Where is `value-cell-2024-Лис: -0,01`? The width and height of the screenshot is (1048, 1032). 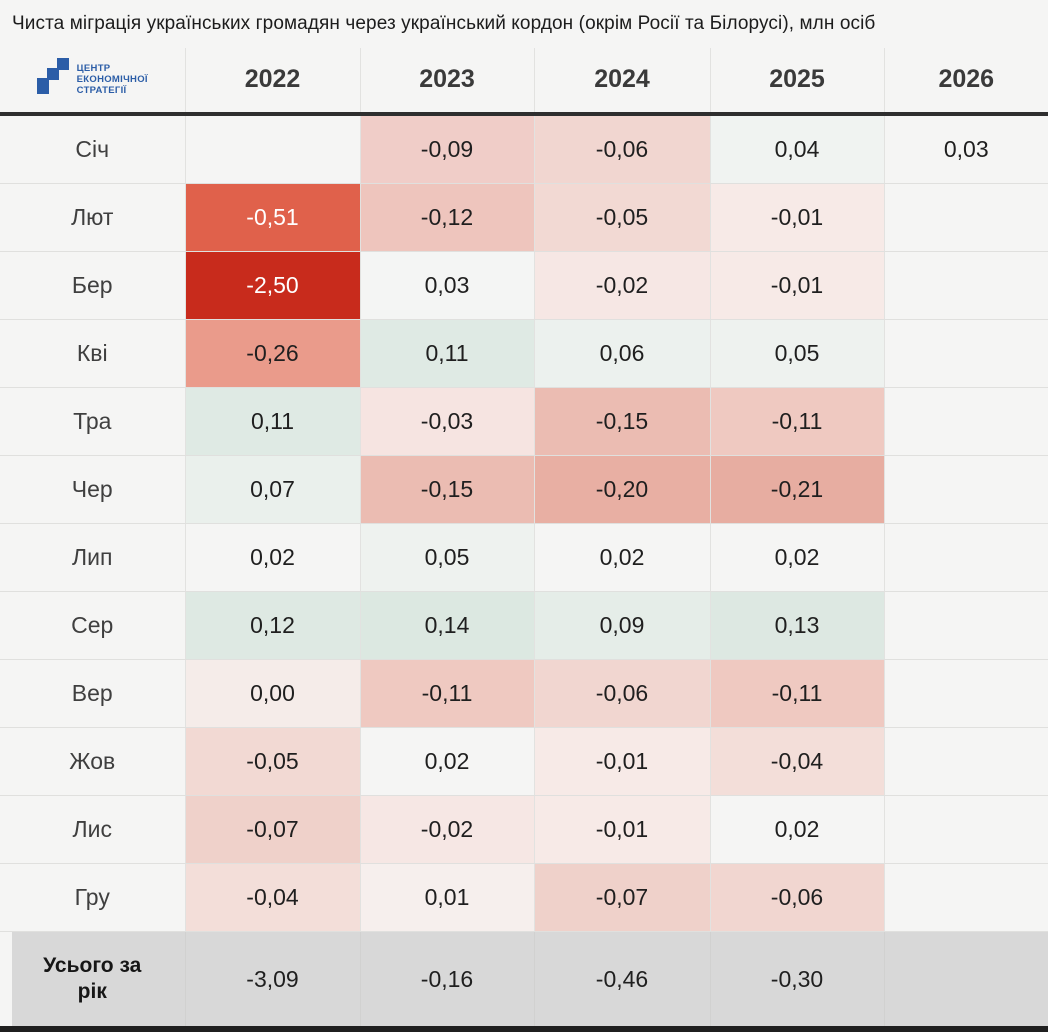 value-cell-2024-Лис: -0,01 is located at coordinates (622, 829).